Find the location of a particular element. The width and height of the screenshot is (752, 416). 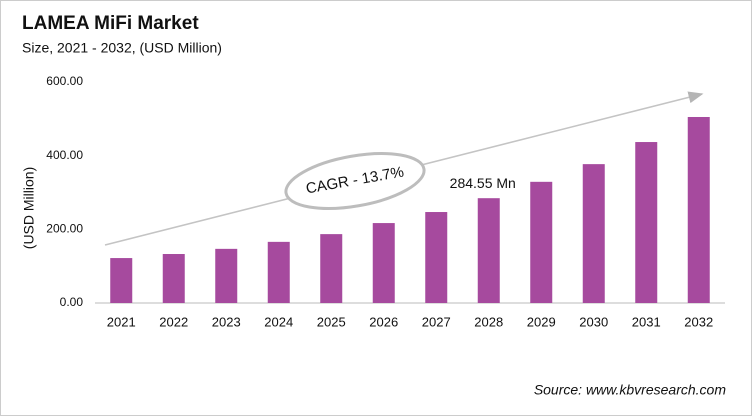

x-tick-label: 2028 is located at coordinates (488, 321).